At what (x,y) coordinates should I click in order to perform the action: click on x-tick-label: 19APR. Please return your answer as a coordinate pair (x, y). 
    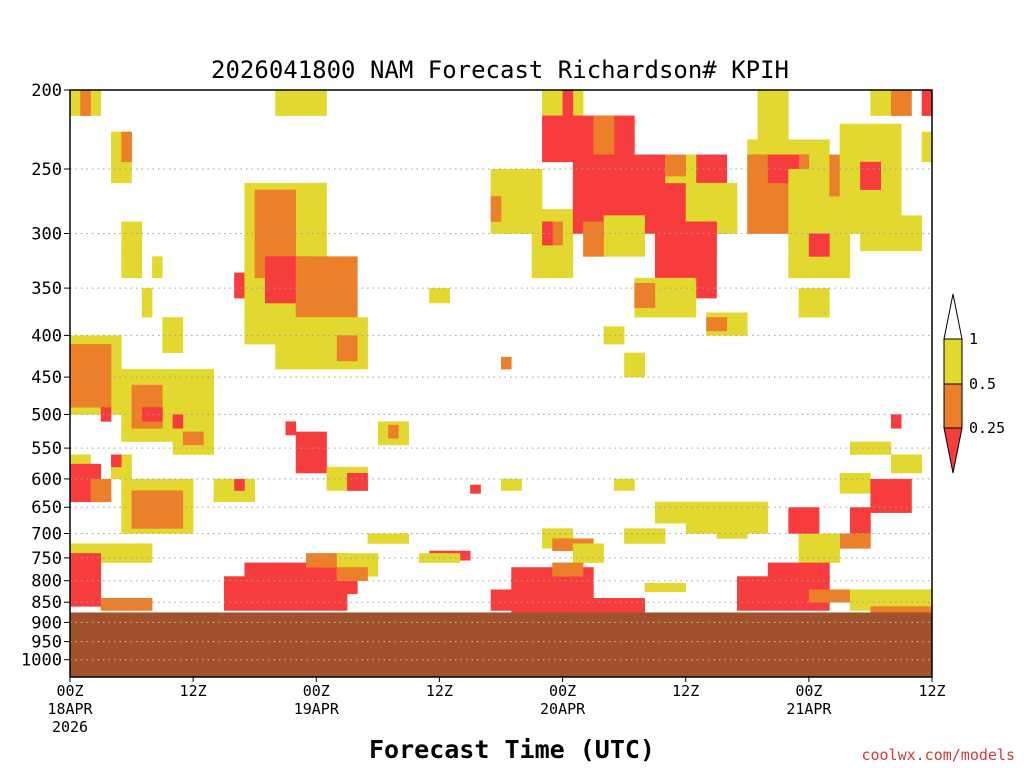
    Looking at the image, I should click on (317, 709).